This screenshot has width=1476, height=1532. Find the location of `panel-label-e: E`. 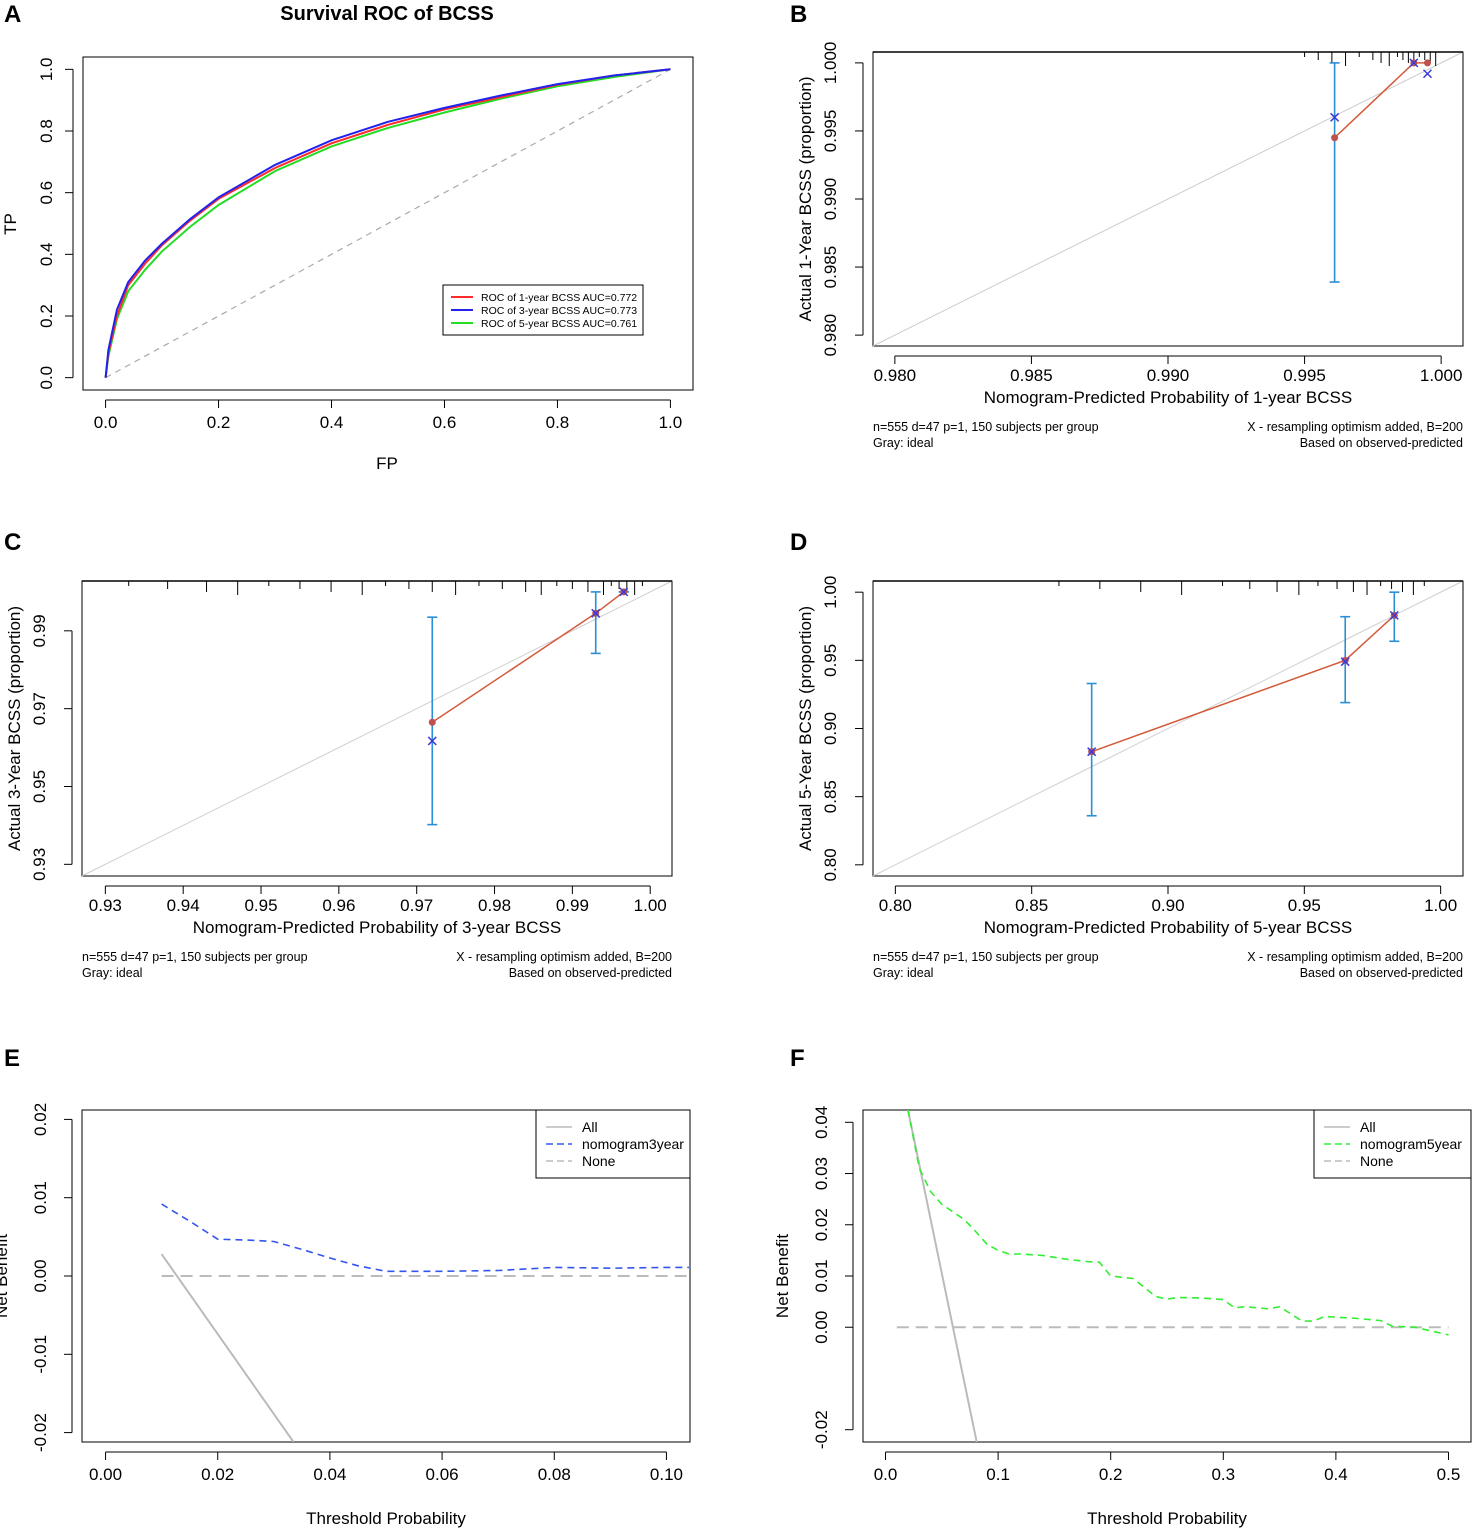

panel-label-e: E is located at coordinates (12, 1058).